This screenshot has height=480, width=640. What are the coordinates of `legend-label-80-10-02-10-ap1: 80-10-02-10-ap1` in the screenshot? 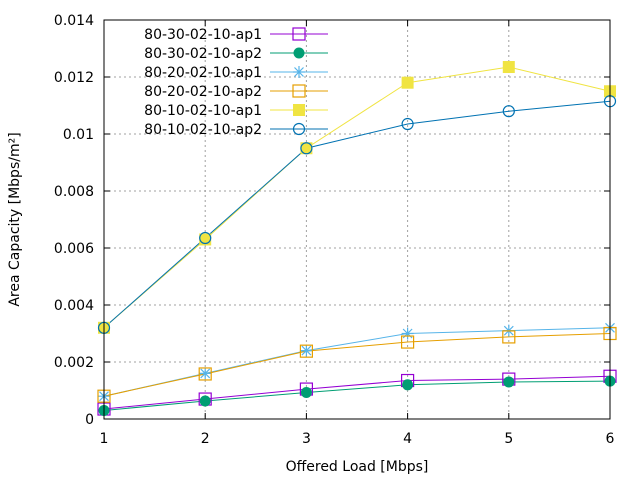 It's located at (203, 111).